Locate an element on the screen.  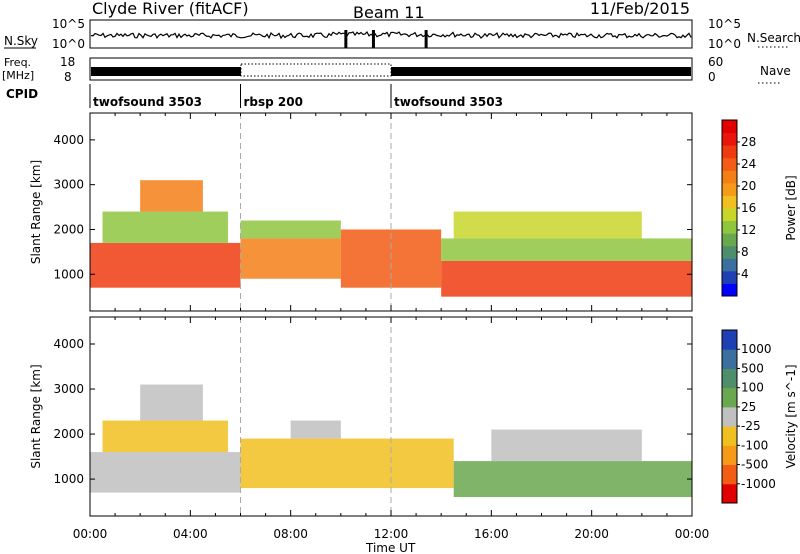
colorbar-tick-label: -1000 is located at coordinates (758, 484).